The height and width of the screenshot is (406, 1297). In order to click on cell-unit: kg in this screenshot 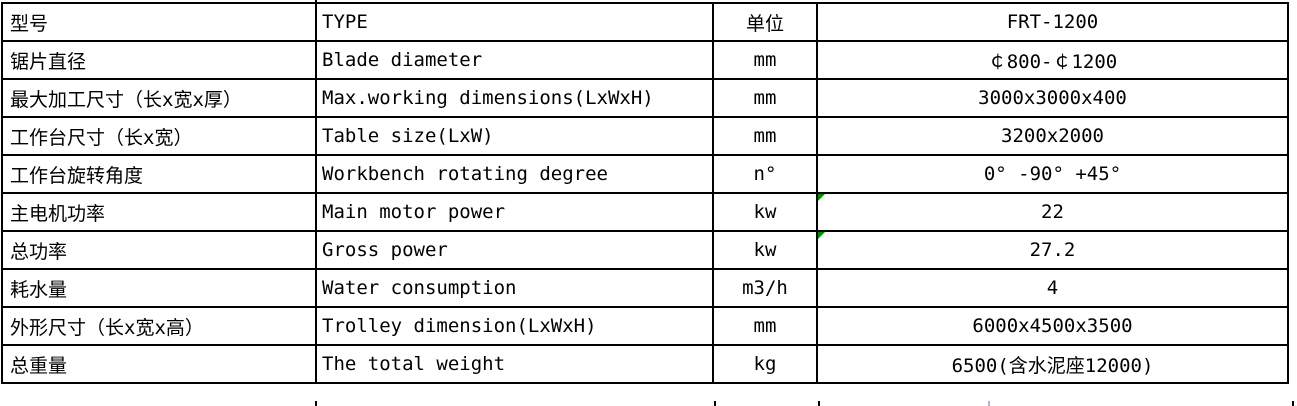, I will do `click(765, 364)`.